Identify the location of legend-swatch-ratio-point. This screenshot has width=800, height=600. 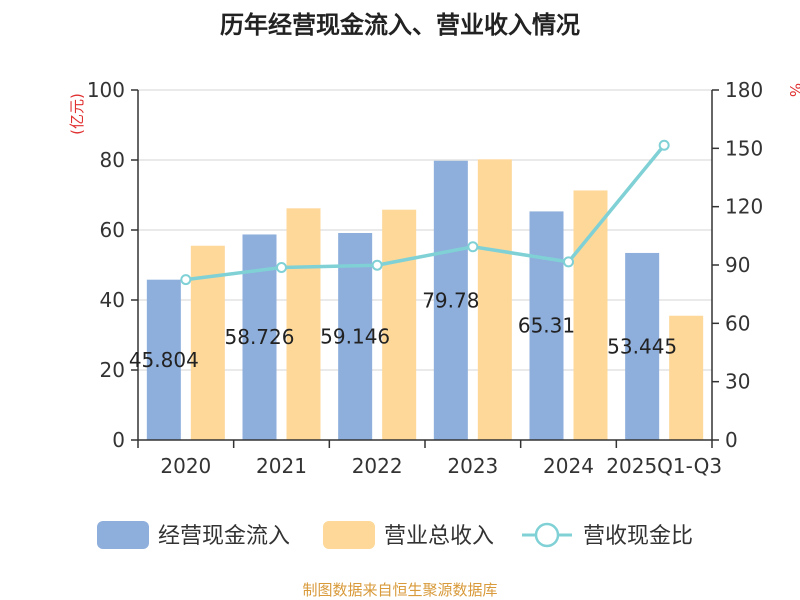
(547, 535).